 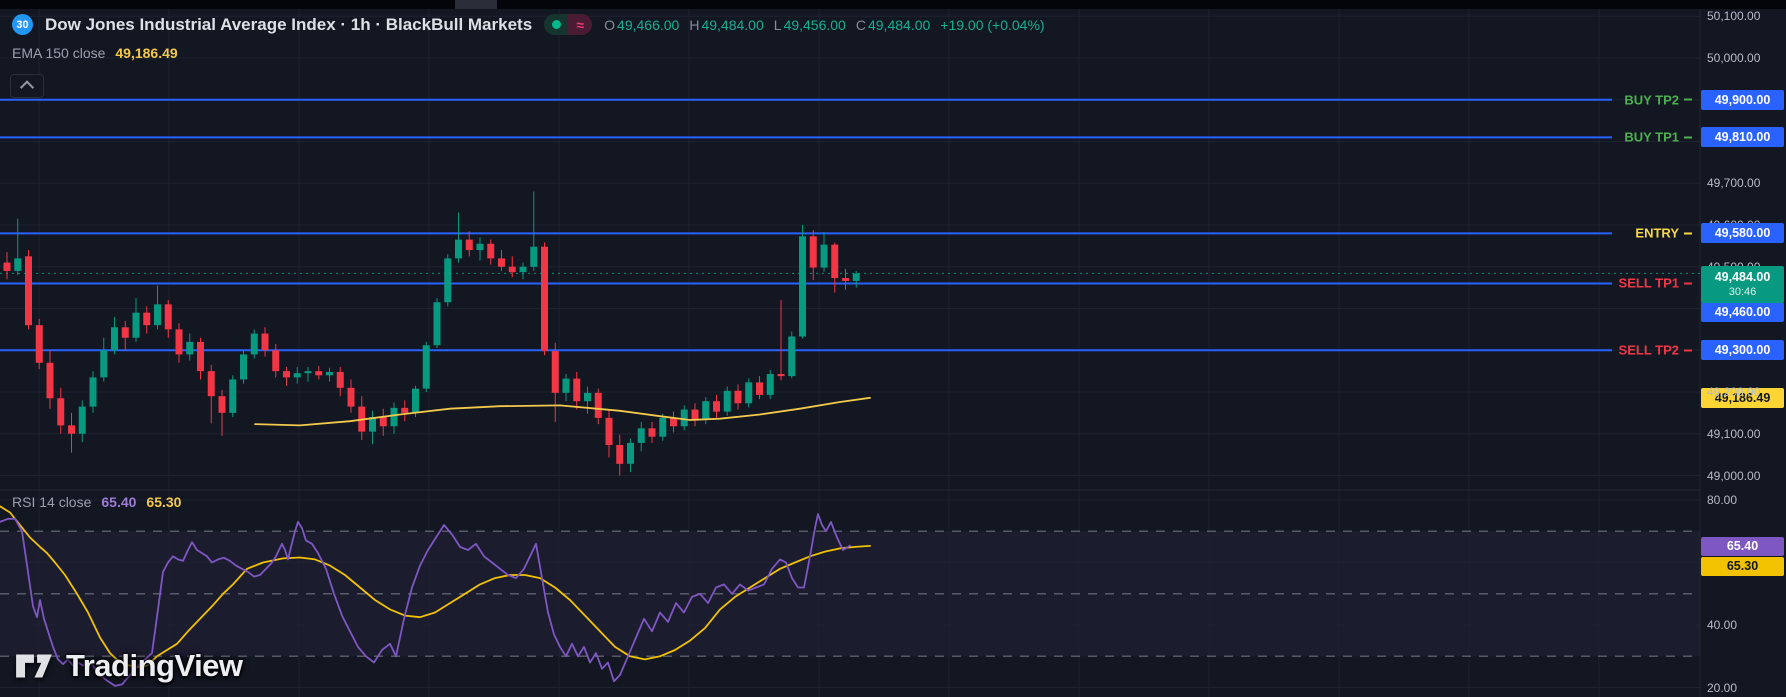 I want to click on level-price-label-buy-tp2: 49,900.00, so click(x=1742, y=99).